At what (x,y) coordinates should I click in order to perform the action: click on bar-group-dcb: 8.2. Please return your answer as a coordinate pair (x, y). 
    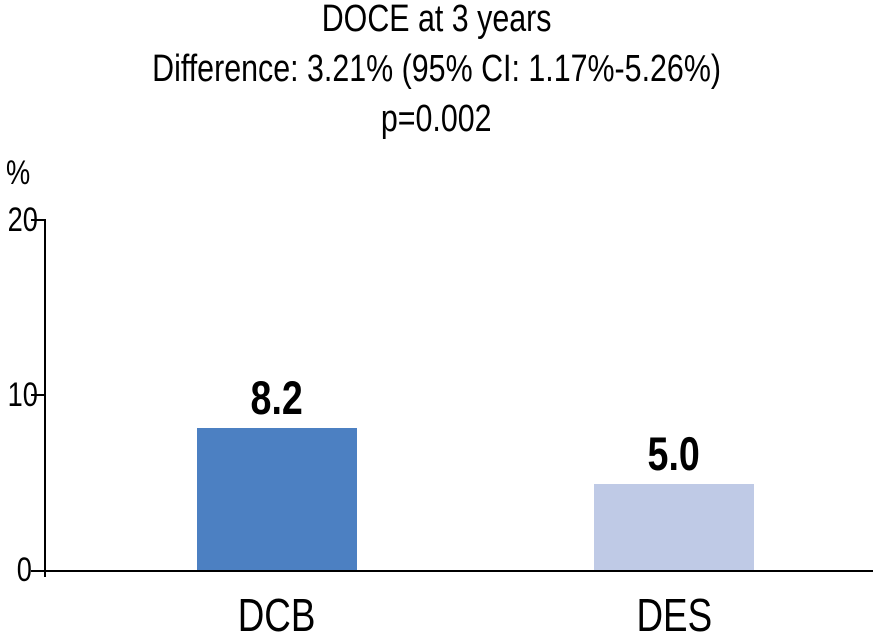
    Looking at the image, I should click on (277, 473).